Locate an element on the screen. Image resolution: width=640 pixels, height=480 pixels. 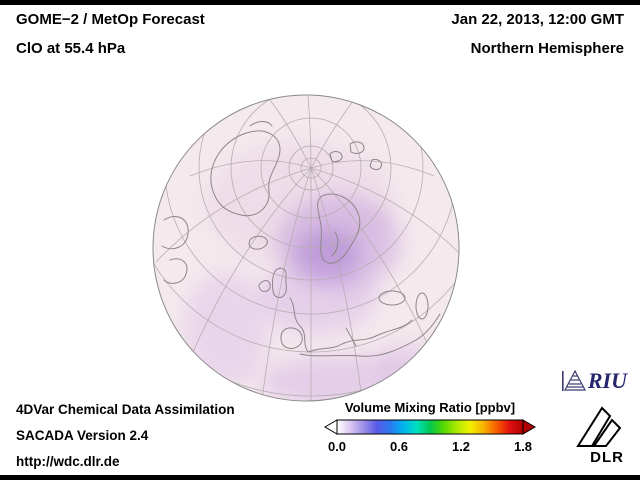
colorbar-left-arrow is located at coordinates (331, 427).